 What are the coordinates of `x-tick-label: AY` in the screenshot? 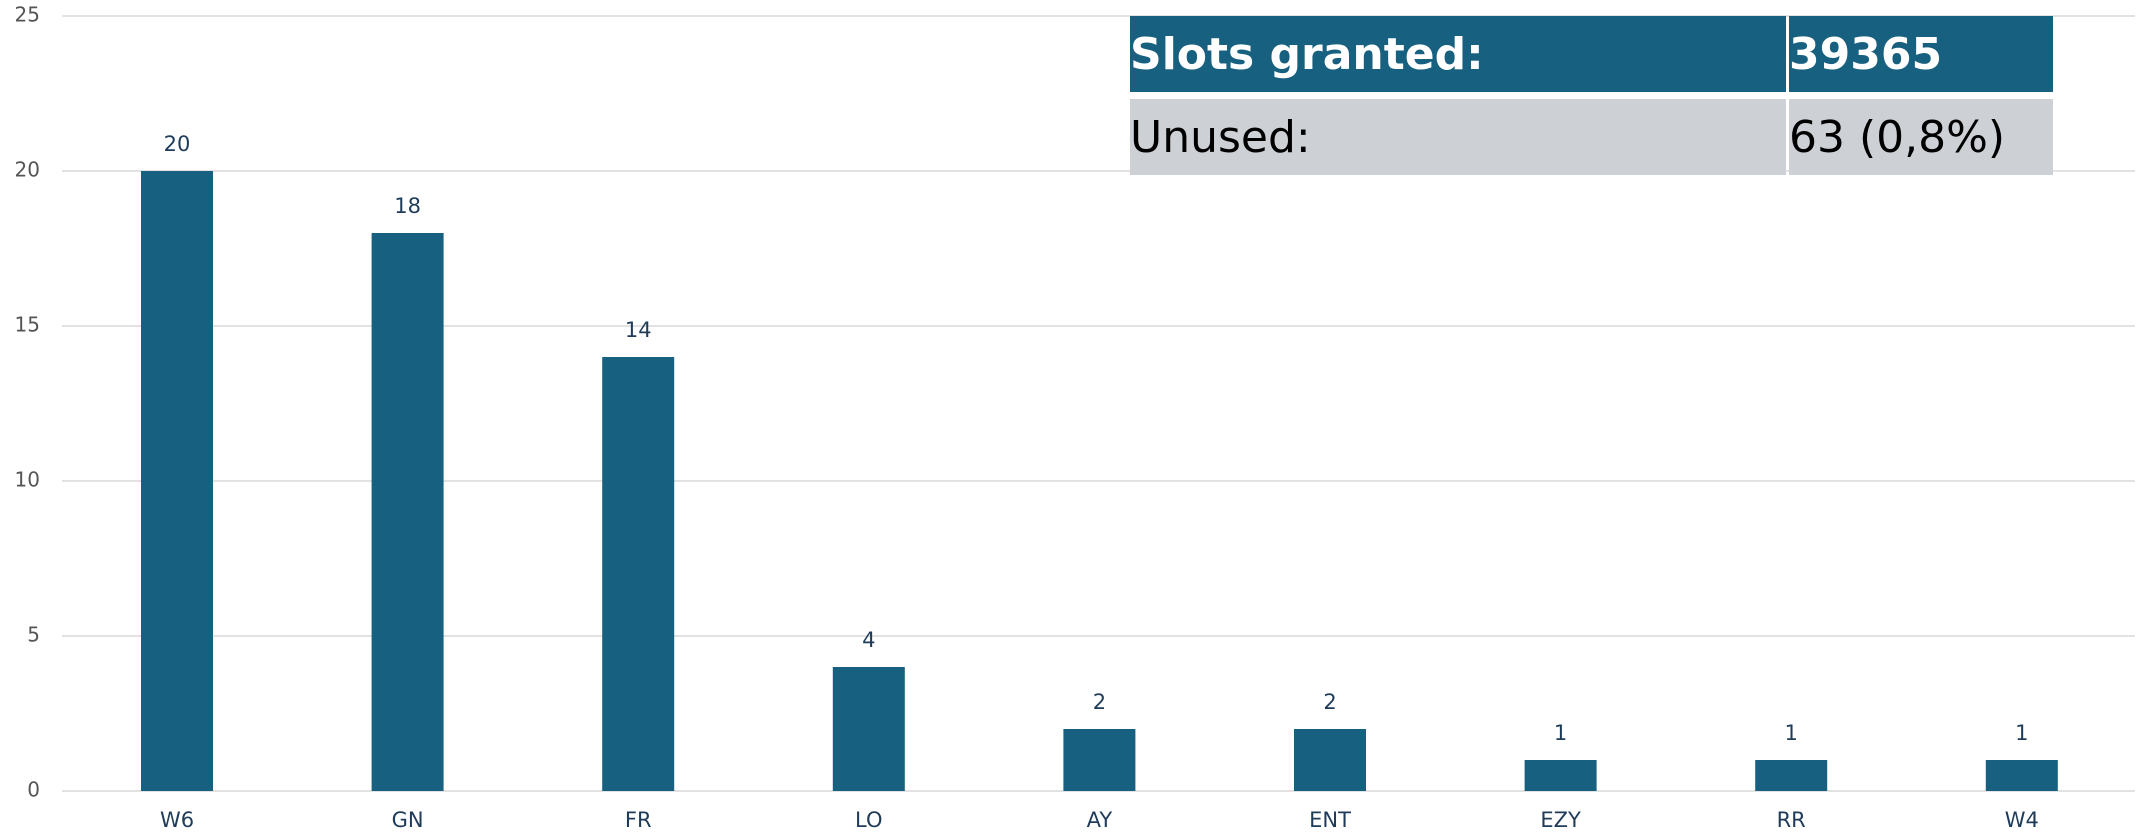 It's located at (1100, 820).